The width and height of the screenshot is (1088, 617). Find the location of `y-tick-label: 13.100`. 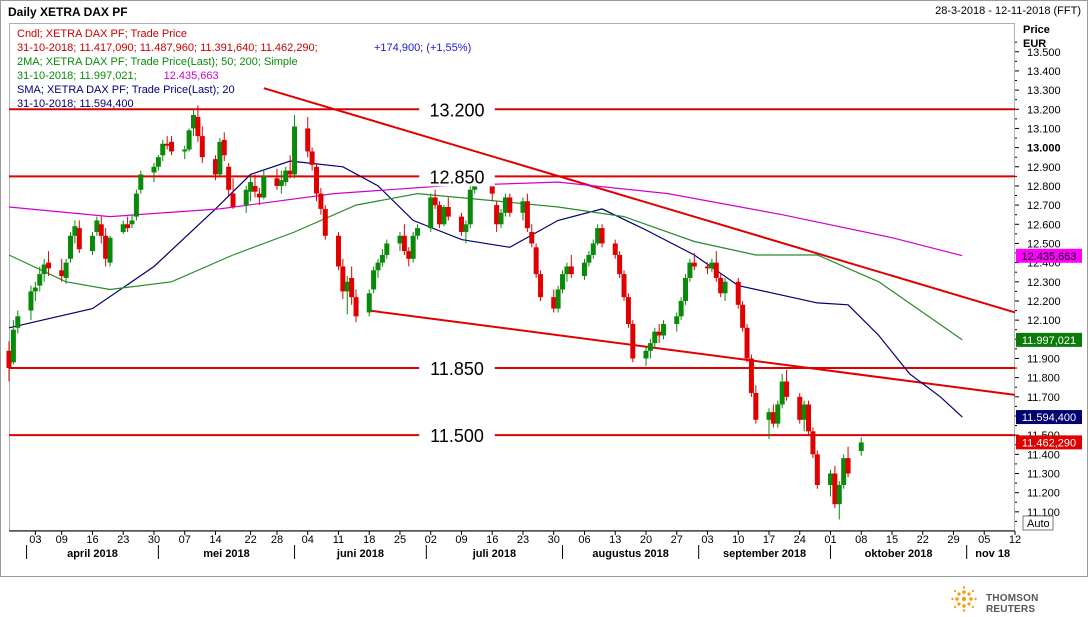

y-tick-label: 13.100 is located at coordinates (1044, 129).